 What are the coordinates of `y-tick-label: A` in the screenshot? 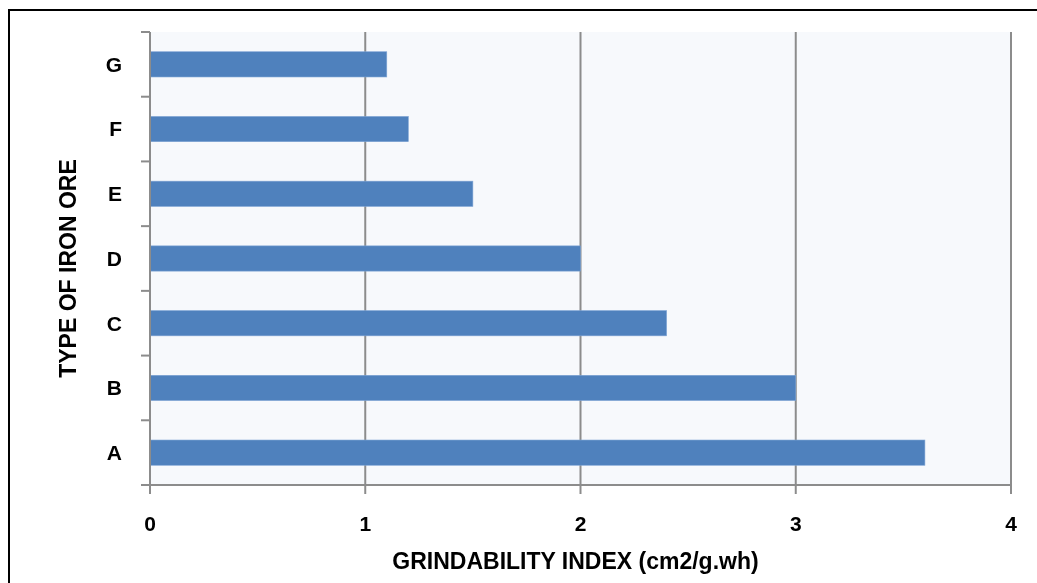 It's located at (114, 452).